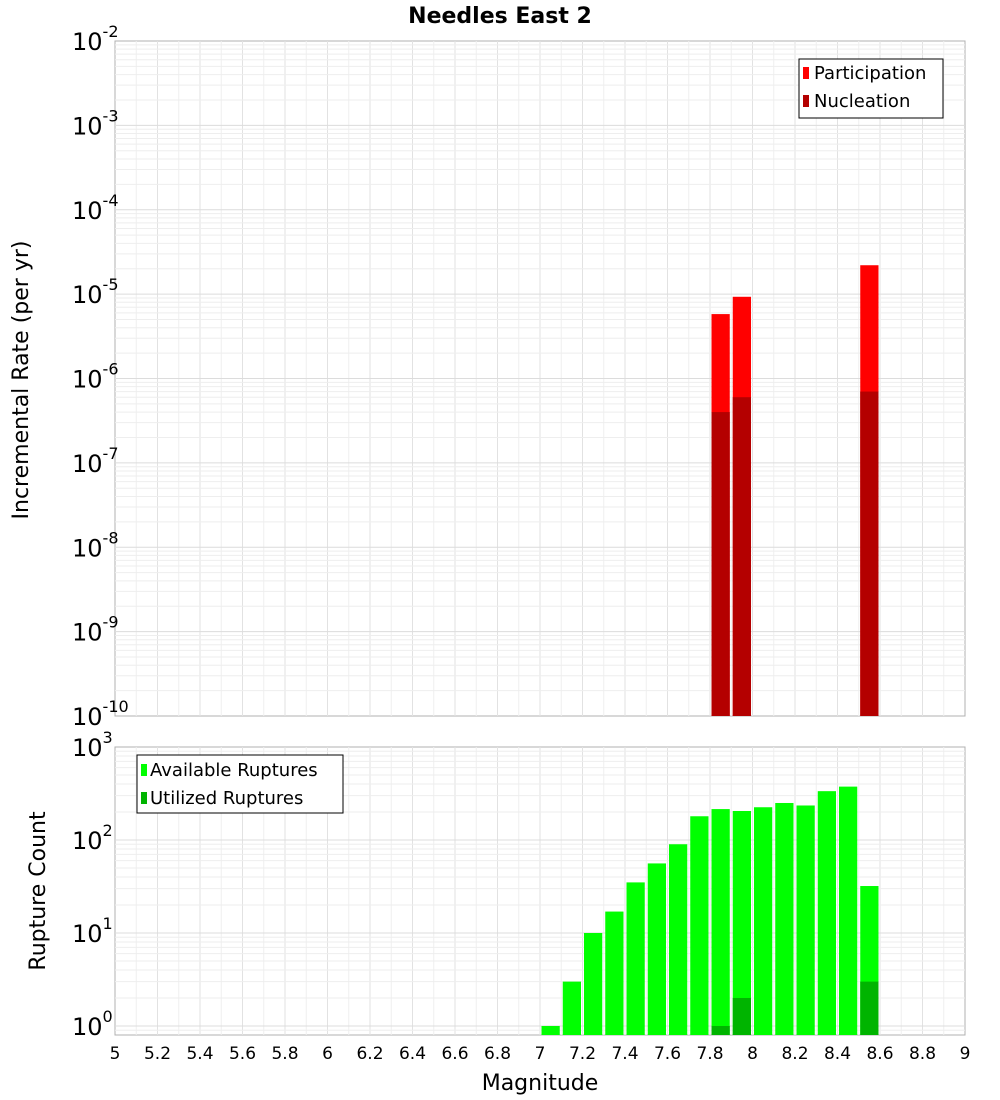  What do you see at coordinates (582, 1054) in the screenshot?
I see `x-tick-label: 7.2` at bounding box center [582, 1054].